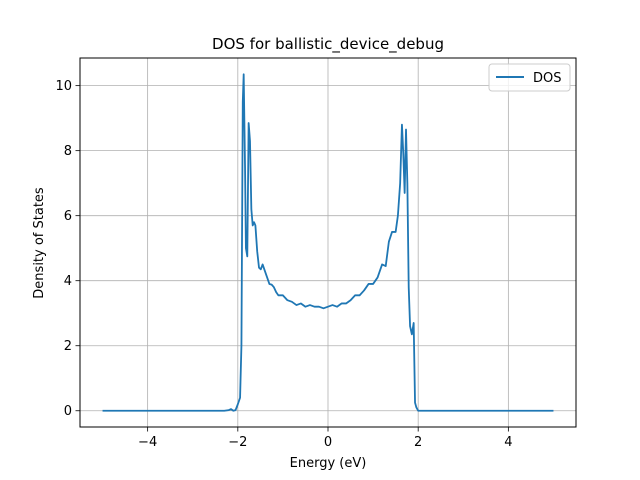  I want to click on y-tick-label: 4, so click(68, 281).